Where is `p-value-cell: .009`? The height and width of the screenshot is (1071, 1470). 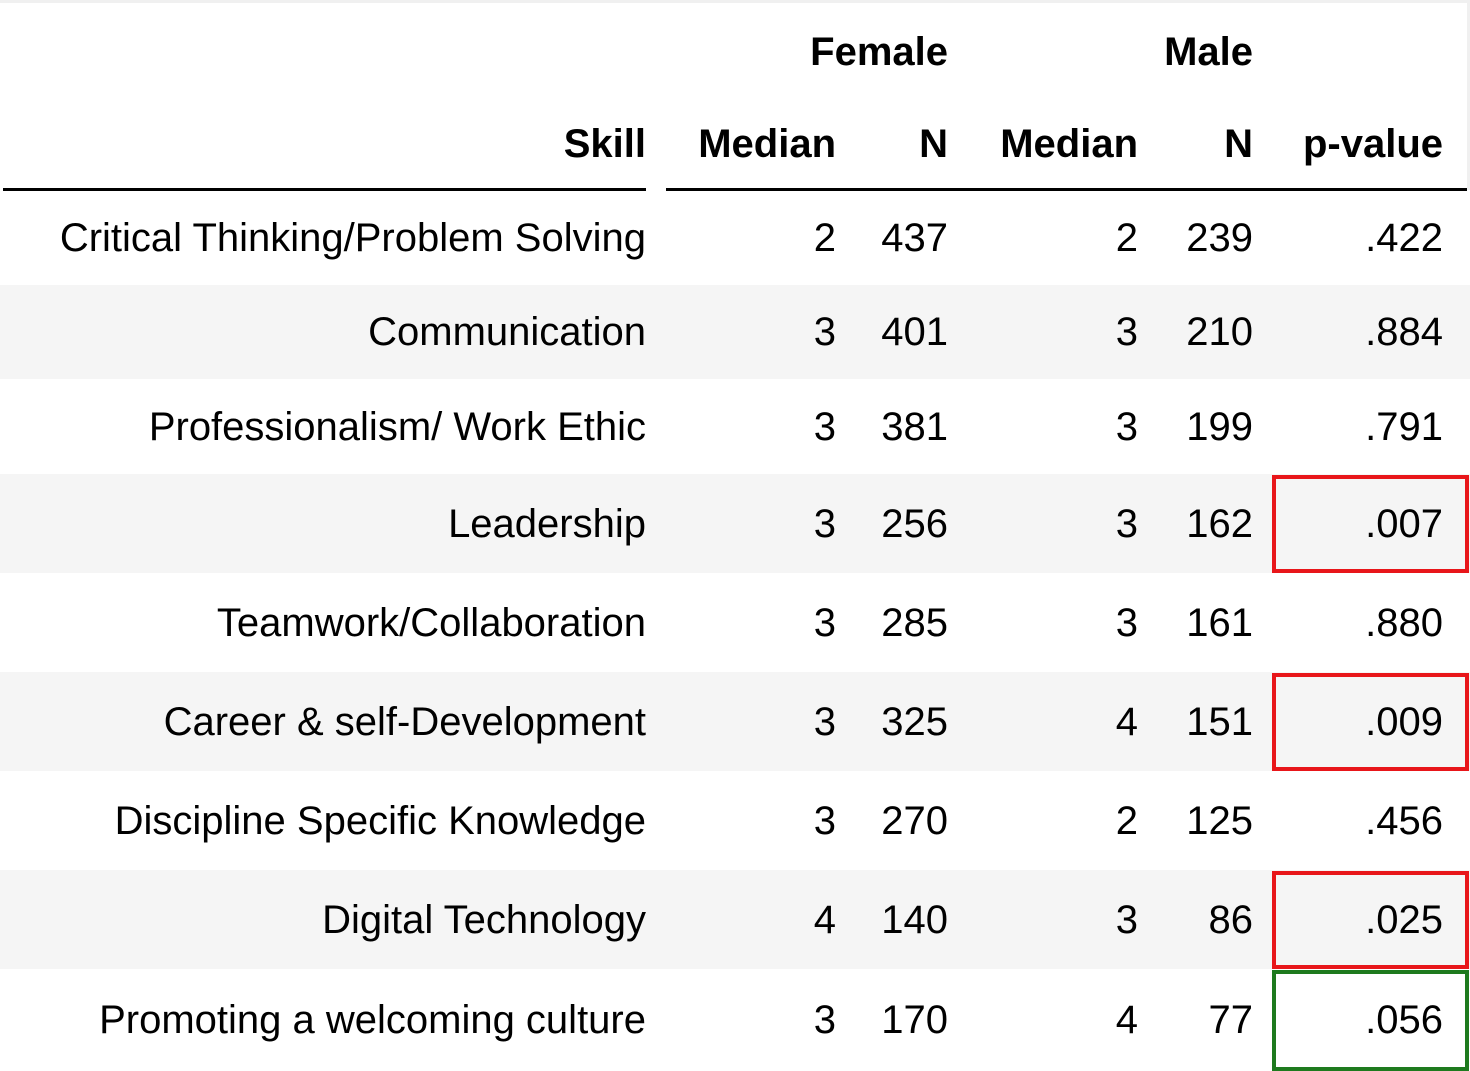 p-value-cell: .009 is located at coordinates (1404, 722).